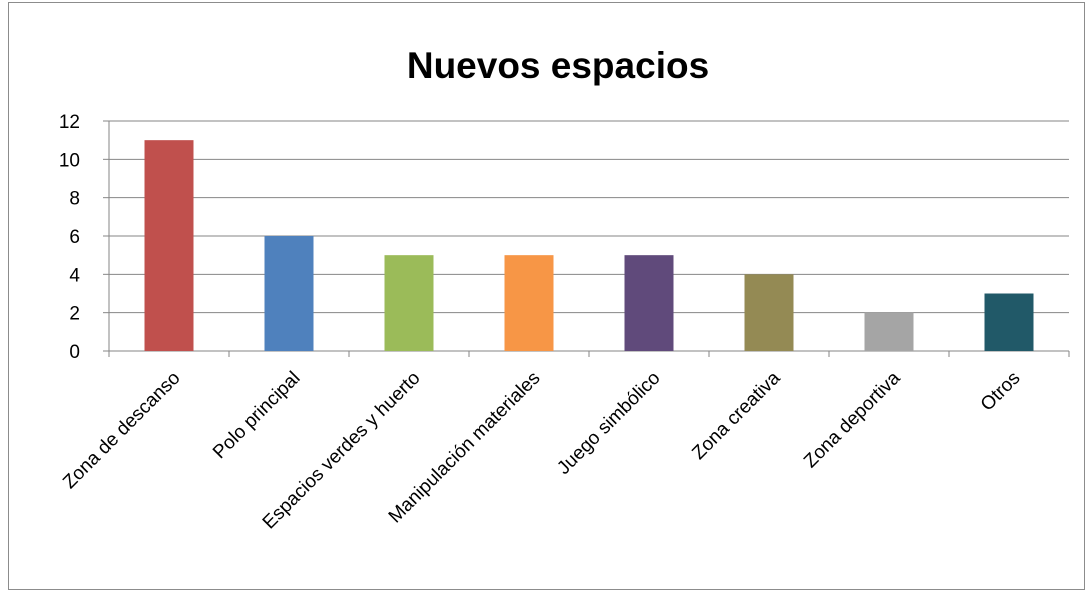 The width and height of the screenshot is (1089, 595). What do you see at coordinates (608, 423) in the screenshot?
I see `x-tick-label: Juego simbólico` at bounding box center [608, 423].